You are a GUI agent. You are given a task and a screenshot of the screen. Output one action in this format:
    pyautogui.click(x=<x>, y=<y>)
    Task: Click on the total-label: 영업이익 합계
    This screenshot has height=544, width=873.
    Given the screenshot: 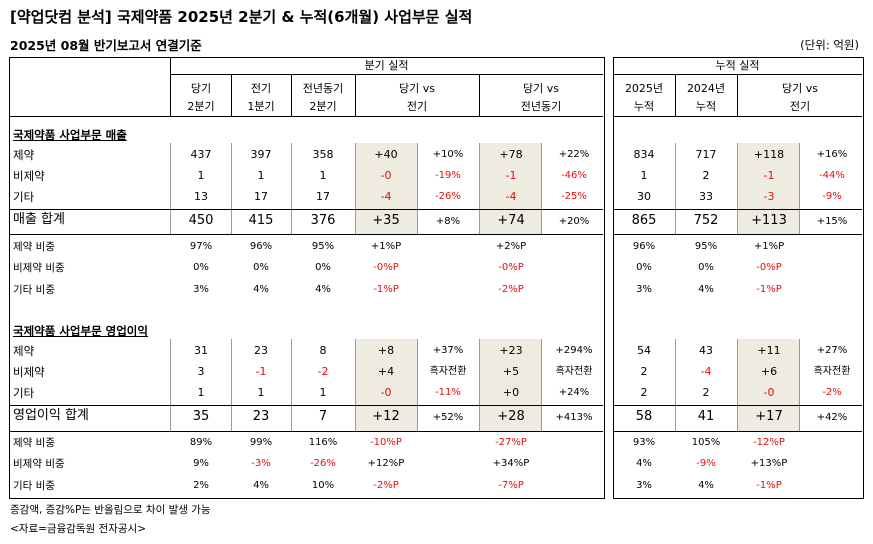 What is the action you would take?
    pyautogui.click(x=51, y=415)
    